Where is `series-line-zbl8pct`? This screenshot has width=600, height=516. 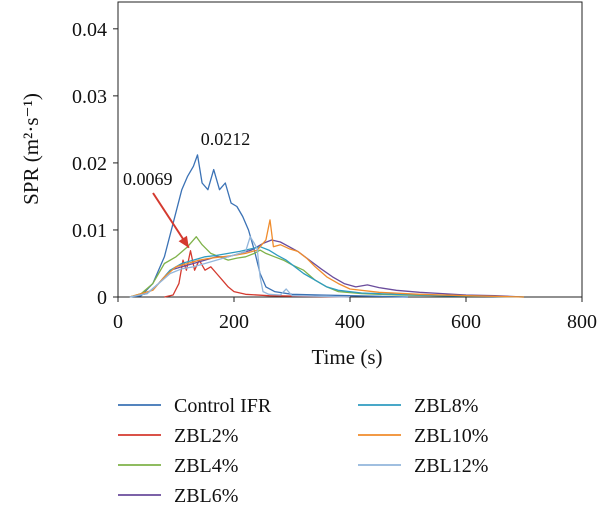 series-line-zbl8pct is located at coordinates (327, 272).